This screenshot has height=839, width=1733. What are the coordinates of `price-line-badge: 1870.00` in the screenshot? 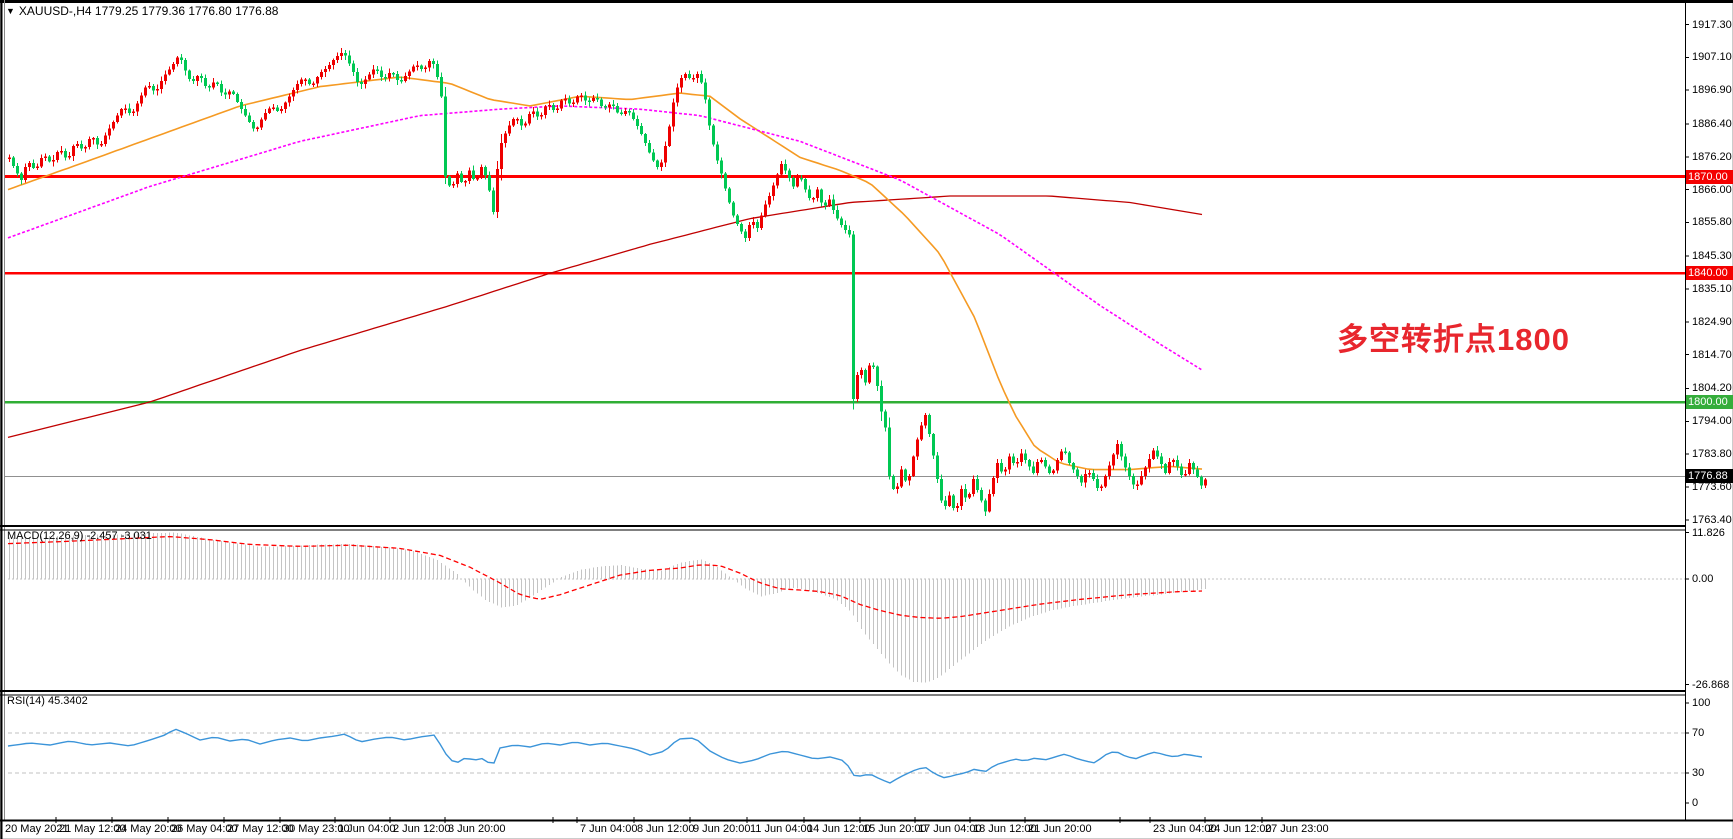 It's located at (1709, 176).